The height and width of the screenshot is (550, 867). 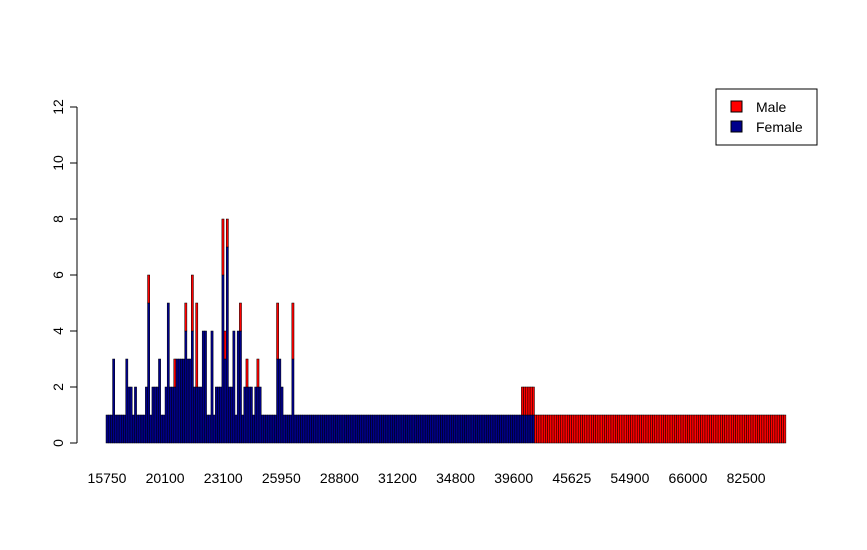 I want to click on y-tick-label: 6, so click(x=58, y=275).